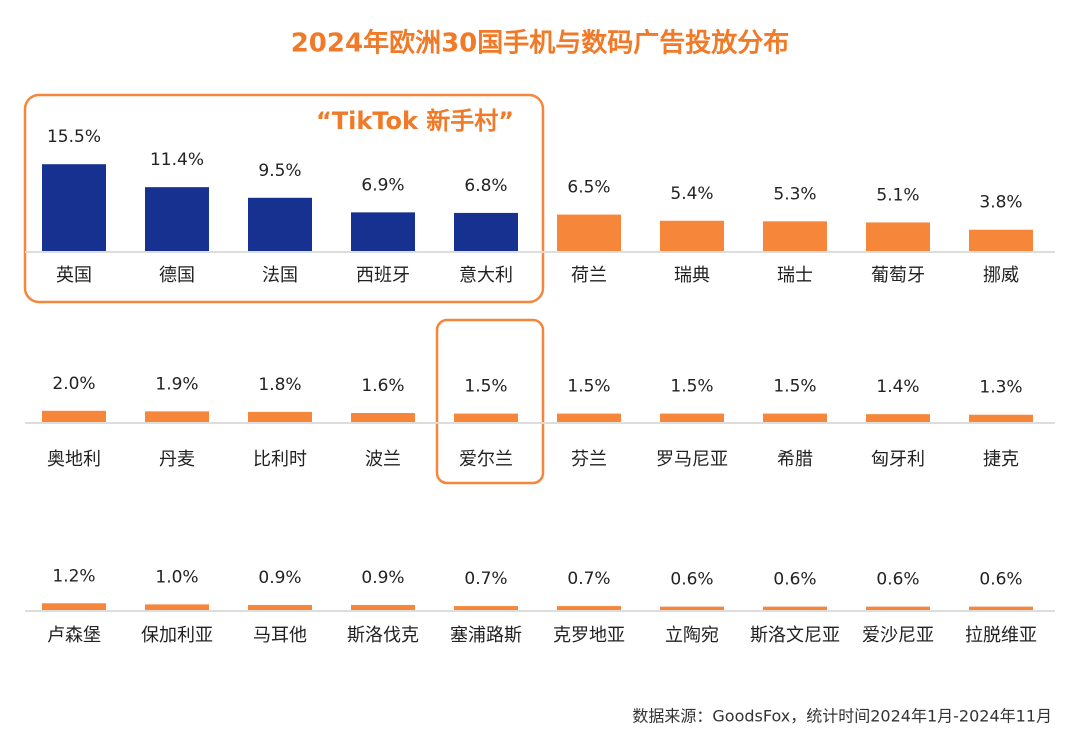  I want to click on value-label: 2.0%, so click(73, 384).